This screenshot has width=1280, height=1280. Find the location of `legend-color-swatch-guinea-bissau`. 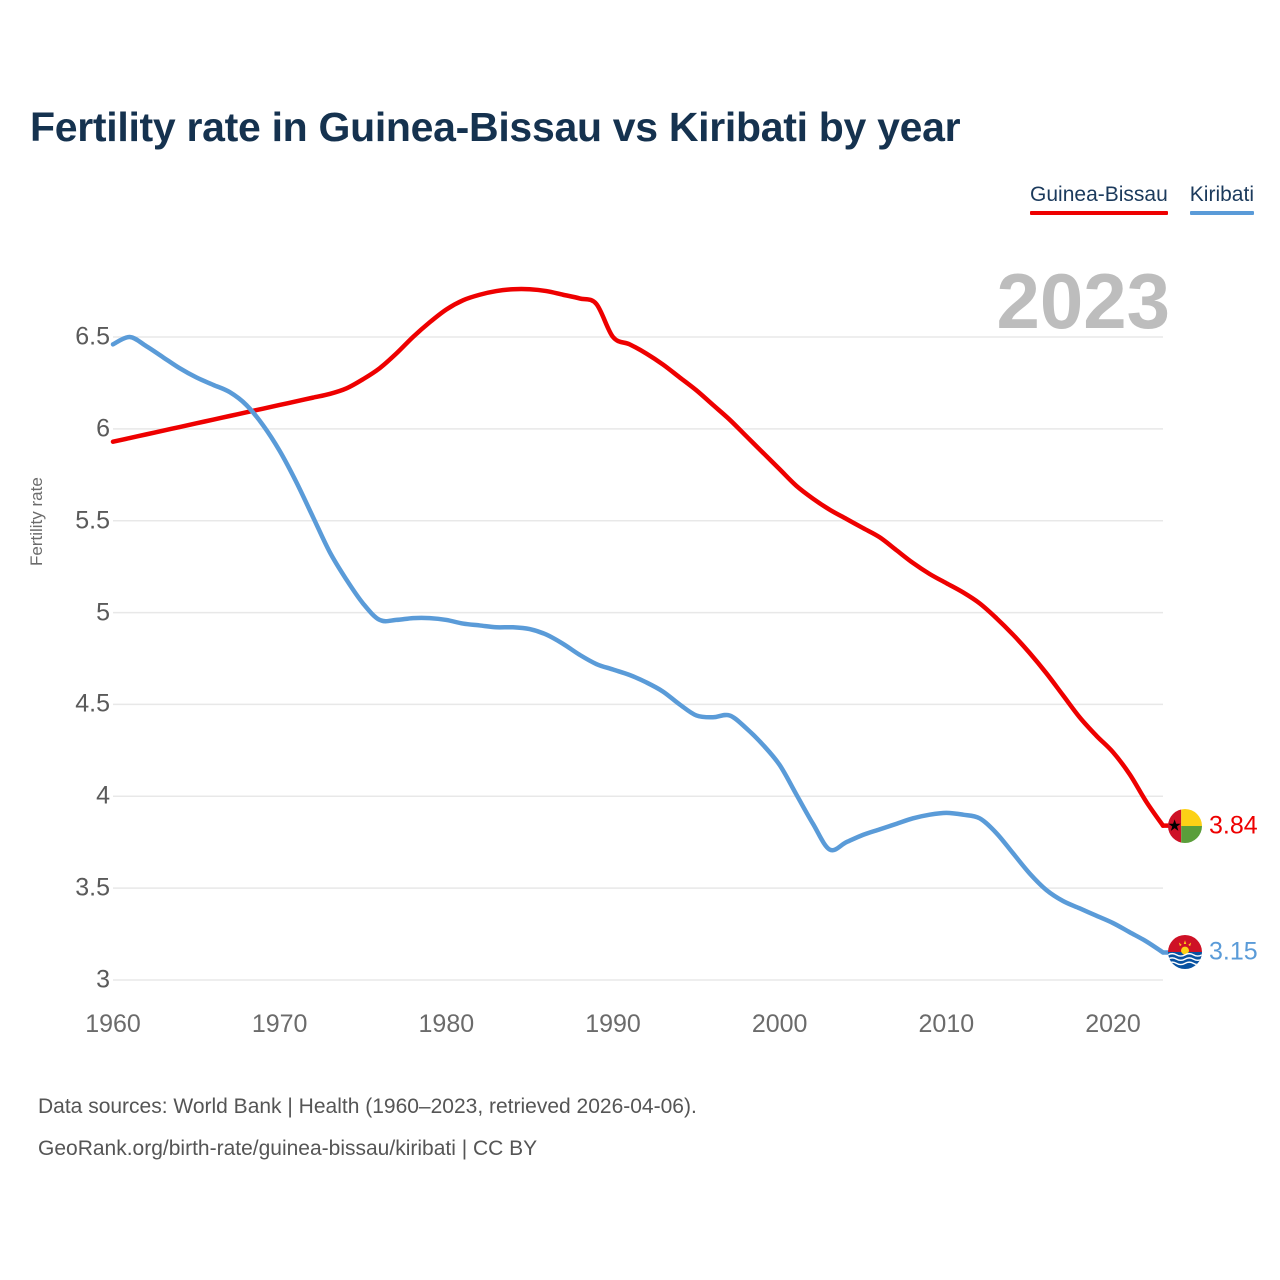

legend-color-swatch-guinea-bissau is located at coordinates (1099, 213).